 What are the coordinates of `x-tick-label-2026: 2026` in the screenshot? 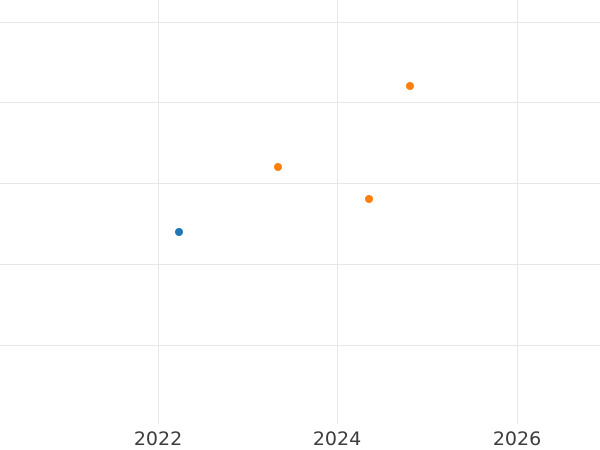 It's located at (517, 439).